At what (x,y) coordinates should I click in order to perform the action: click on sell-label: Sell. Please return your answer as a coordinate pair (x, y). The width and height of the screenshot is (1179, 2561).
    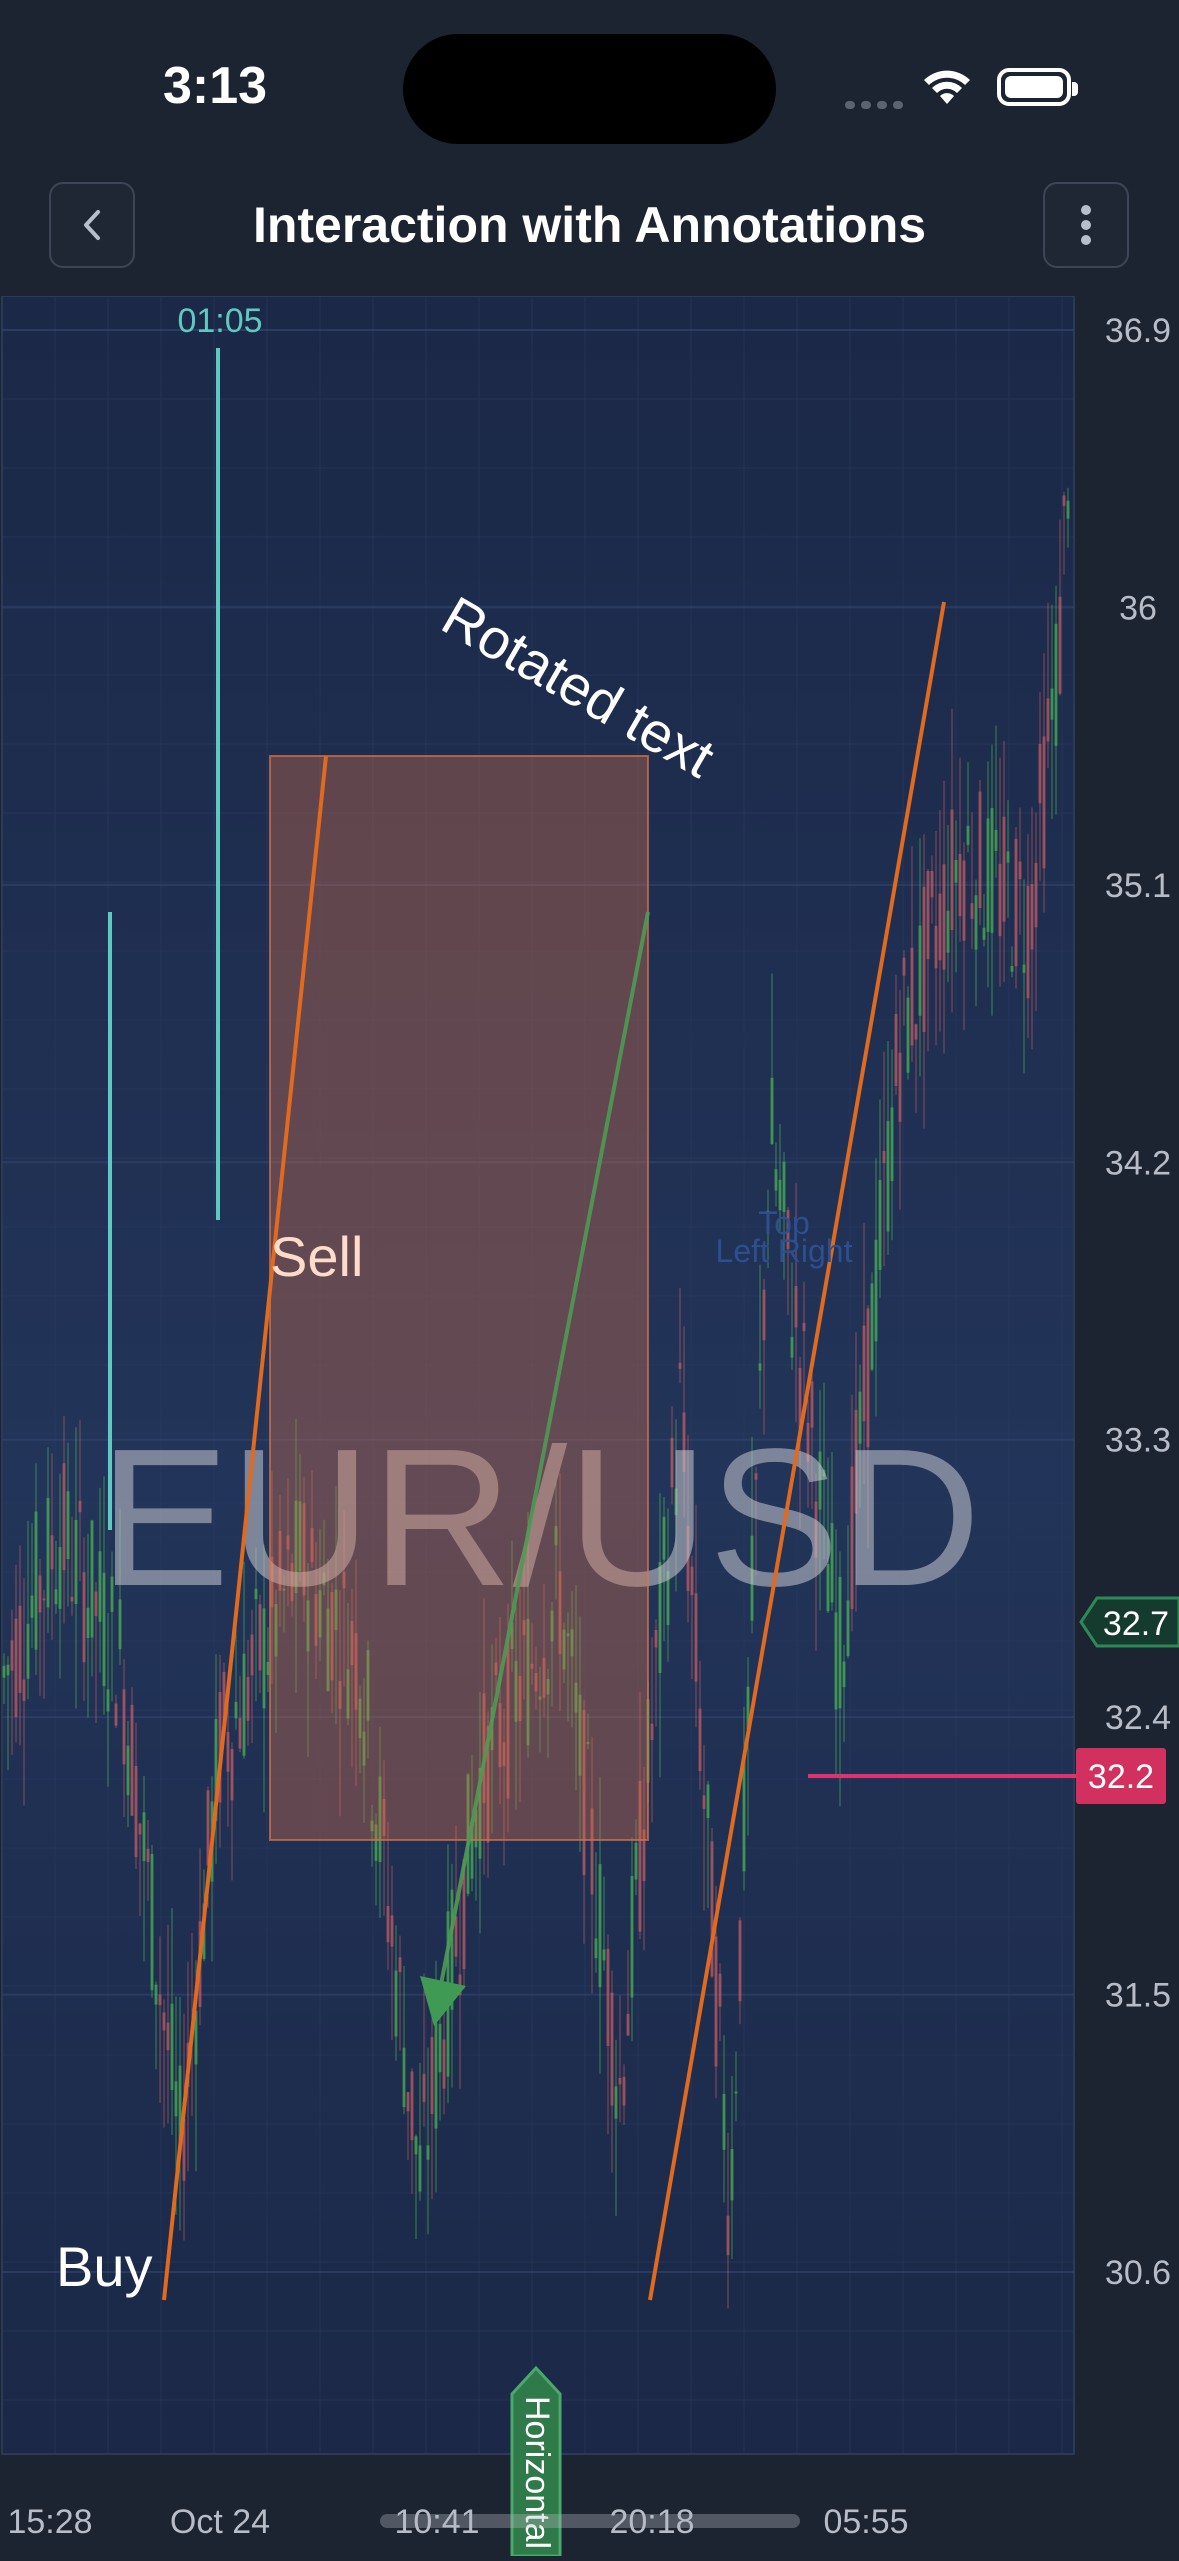
    Looking at the image, I should click on (316, 1256).